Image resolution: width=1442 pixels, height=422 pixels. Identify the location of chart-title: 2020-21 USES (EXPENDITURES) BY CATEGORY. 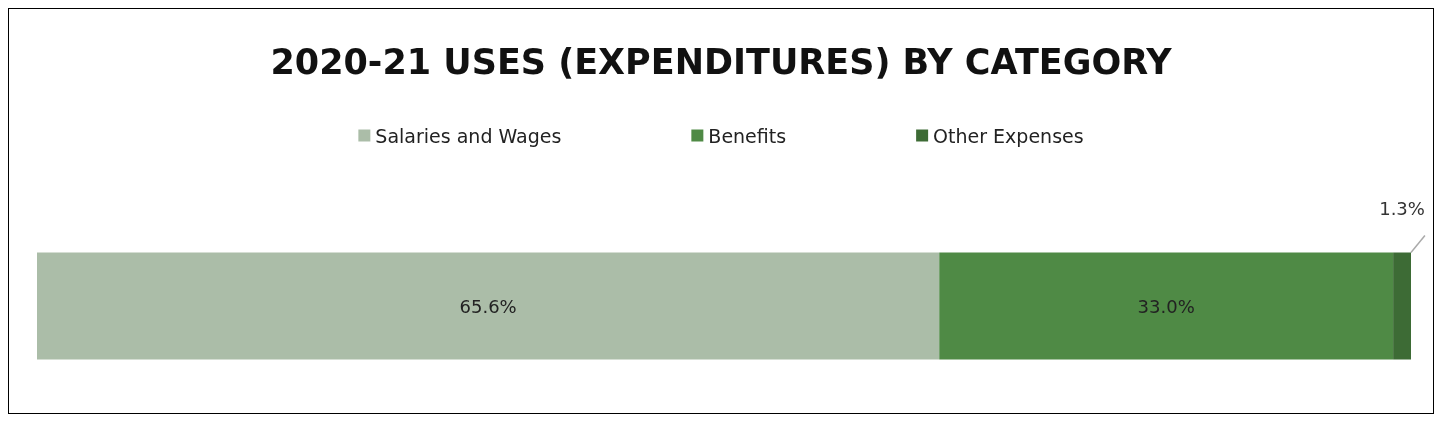
(721, 61).